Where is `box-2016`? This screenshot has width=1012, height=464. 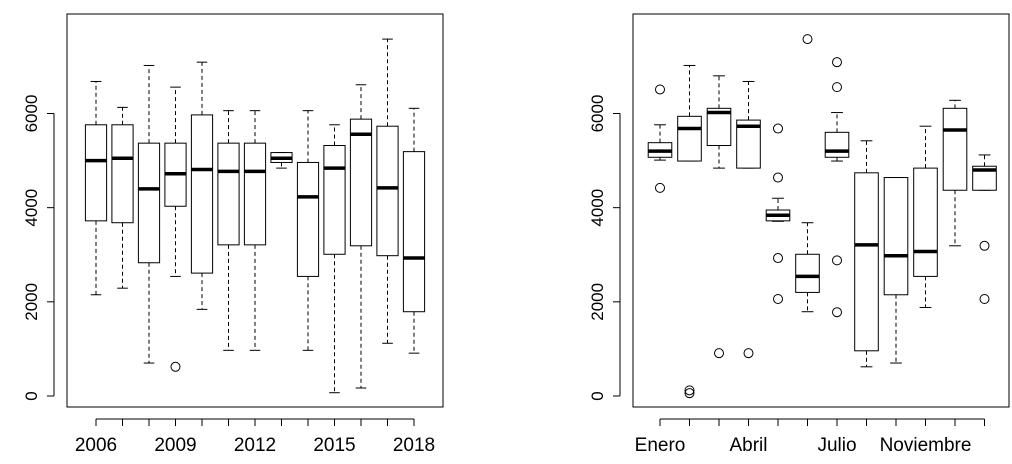
box-2016 is located at coordinates (361, 236).